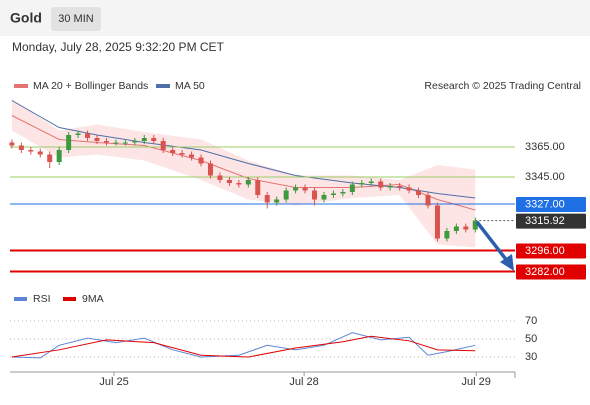 This screenshot has width=590, height=405. Describe the element at coordinates (42, 299) in the screenshot. I see `legend-label: RSI` at that location.